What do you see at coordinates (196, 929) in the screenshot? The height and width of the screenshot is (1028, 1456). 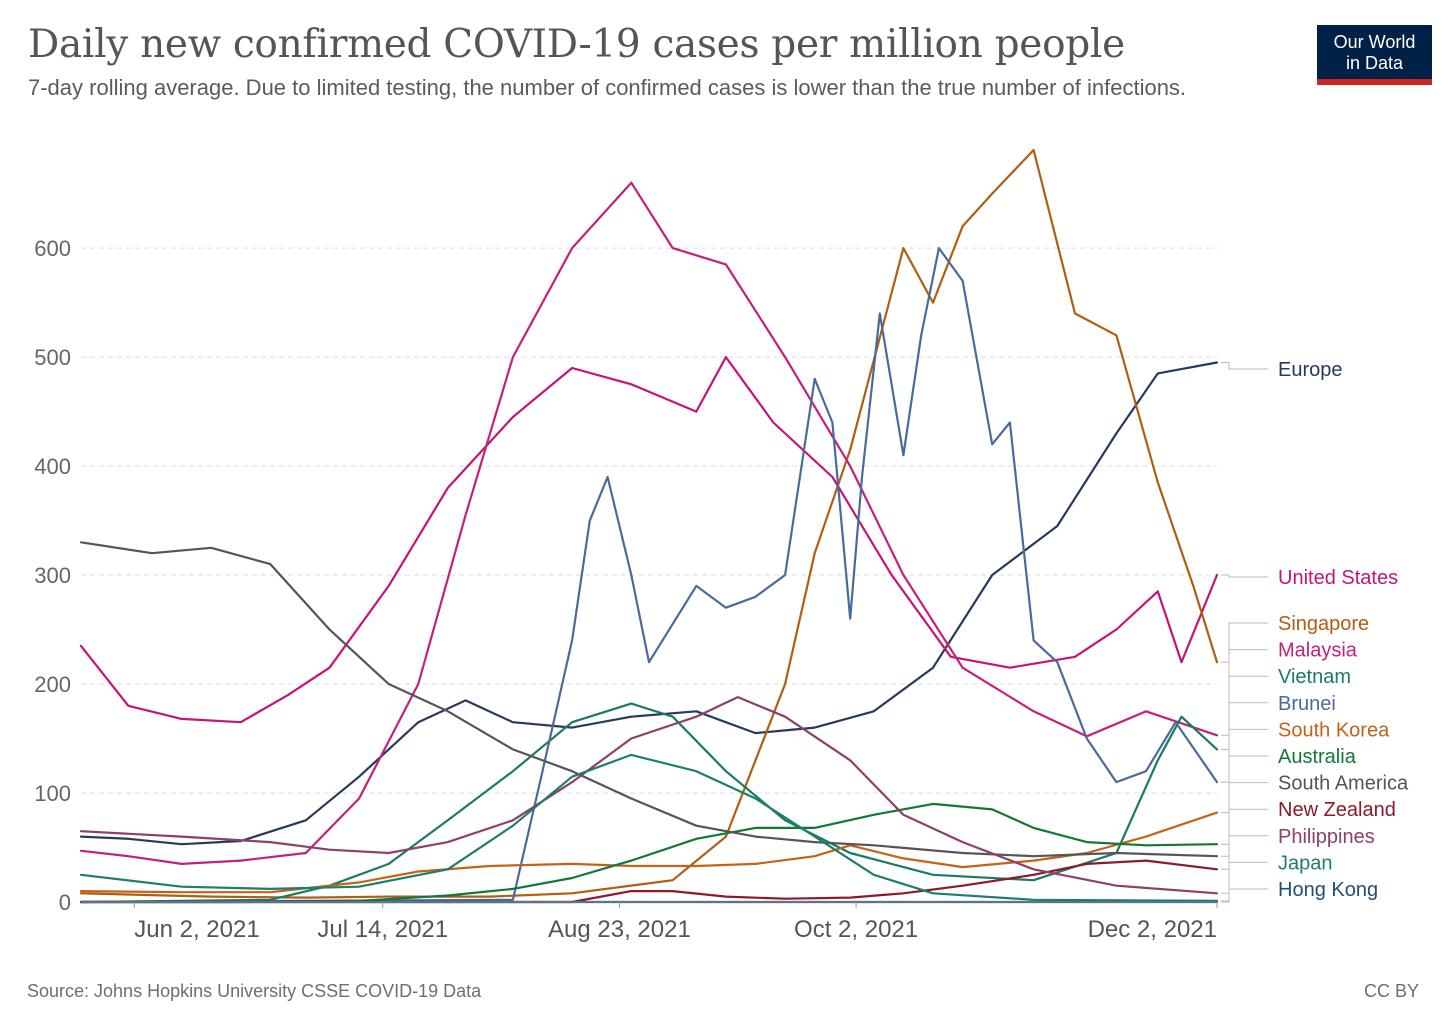 I see `x-tick-label: Jun 2, 2021` at bounding box center [196, 929].